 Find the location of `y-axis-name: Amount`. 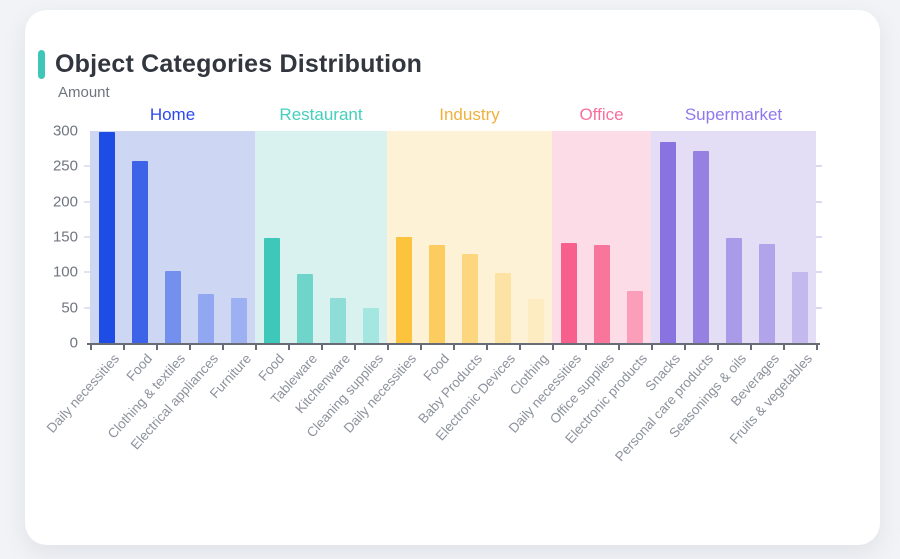

y-axis-name: Amount is located at coordinates (84, 92).